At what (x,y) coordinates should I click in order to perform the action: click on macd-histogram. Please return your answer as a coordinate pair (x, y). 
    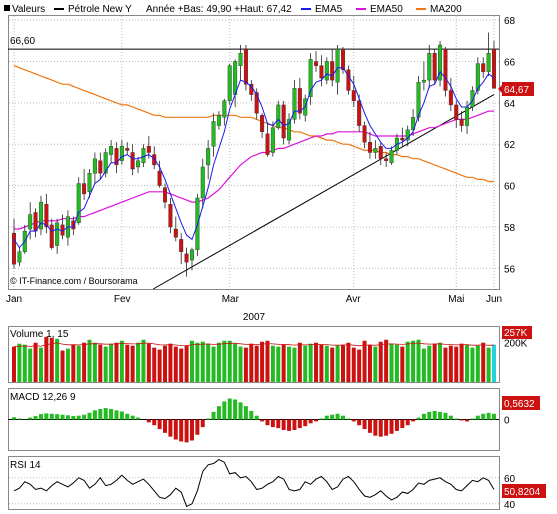
    Looking at the image, I should click on (254, 420).